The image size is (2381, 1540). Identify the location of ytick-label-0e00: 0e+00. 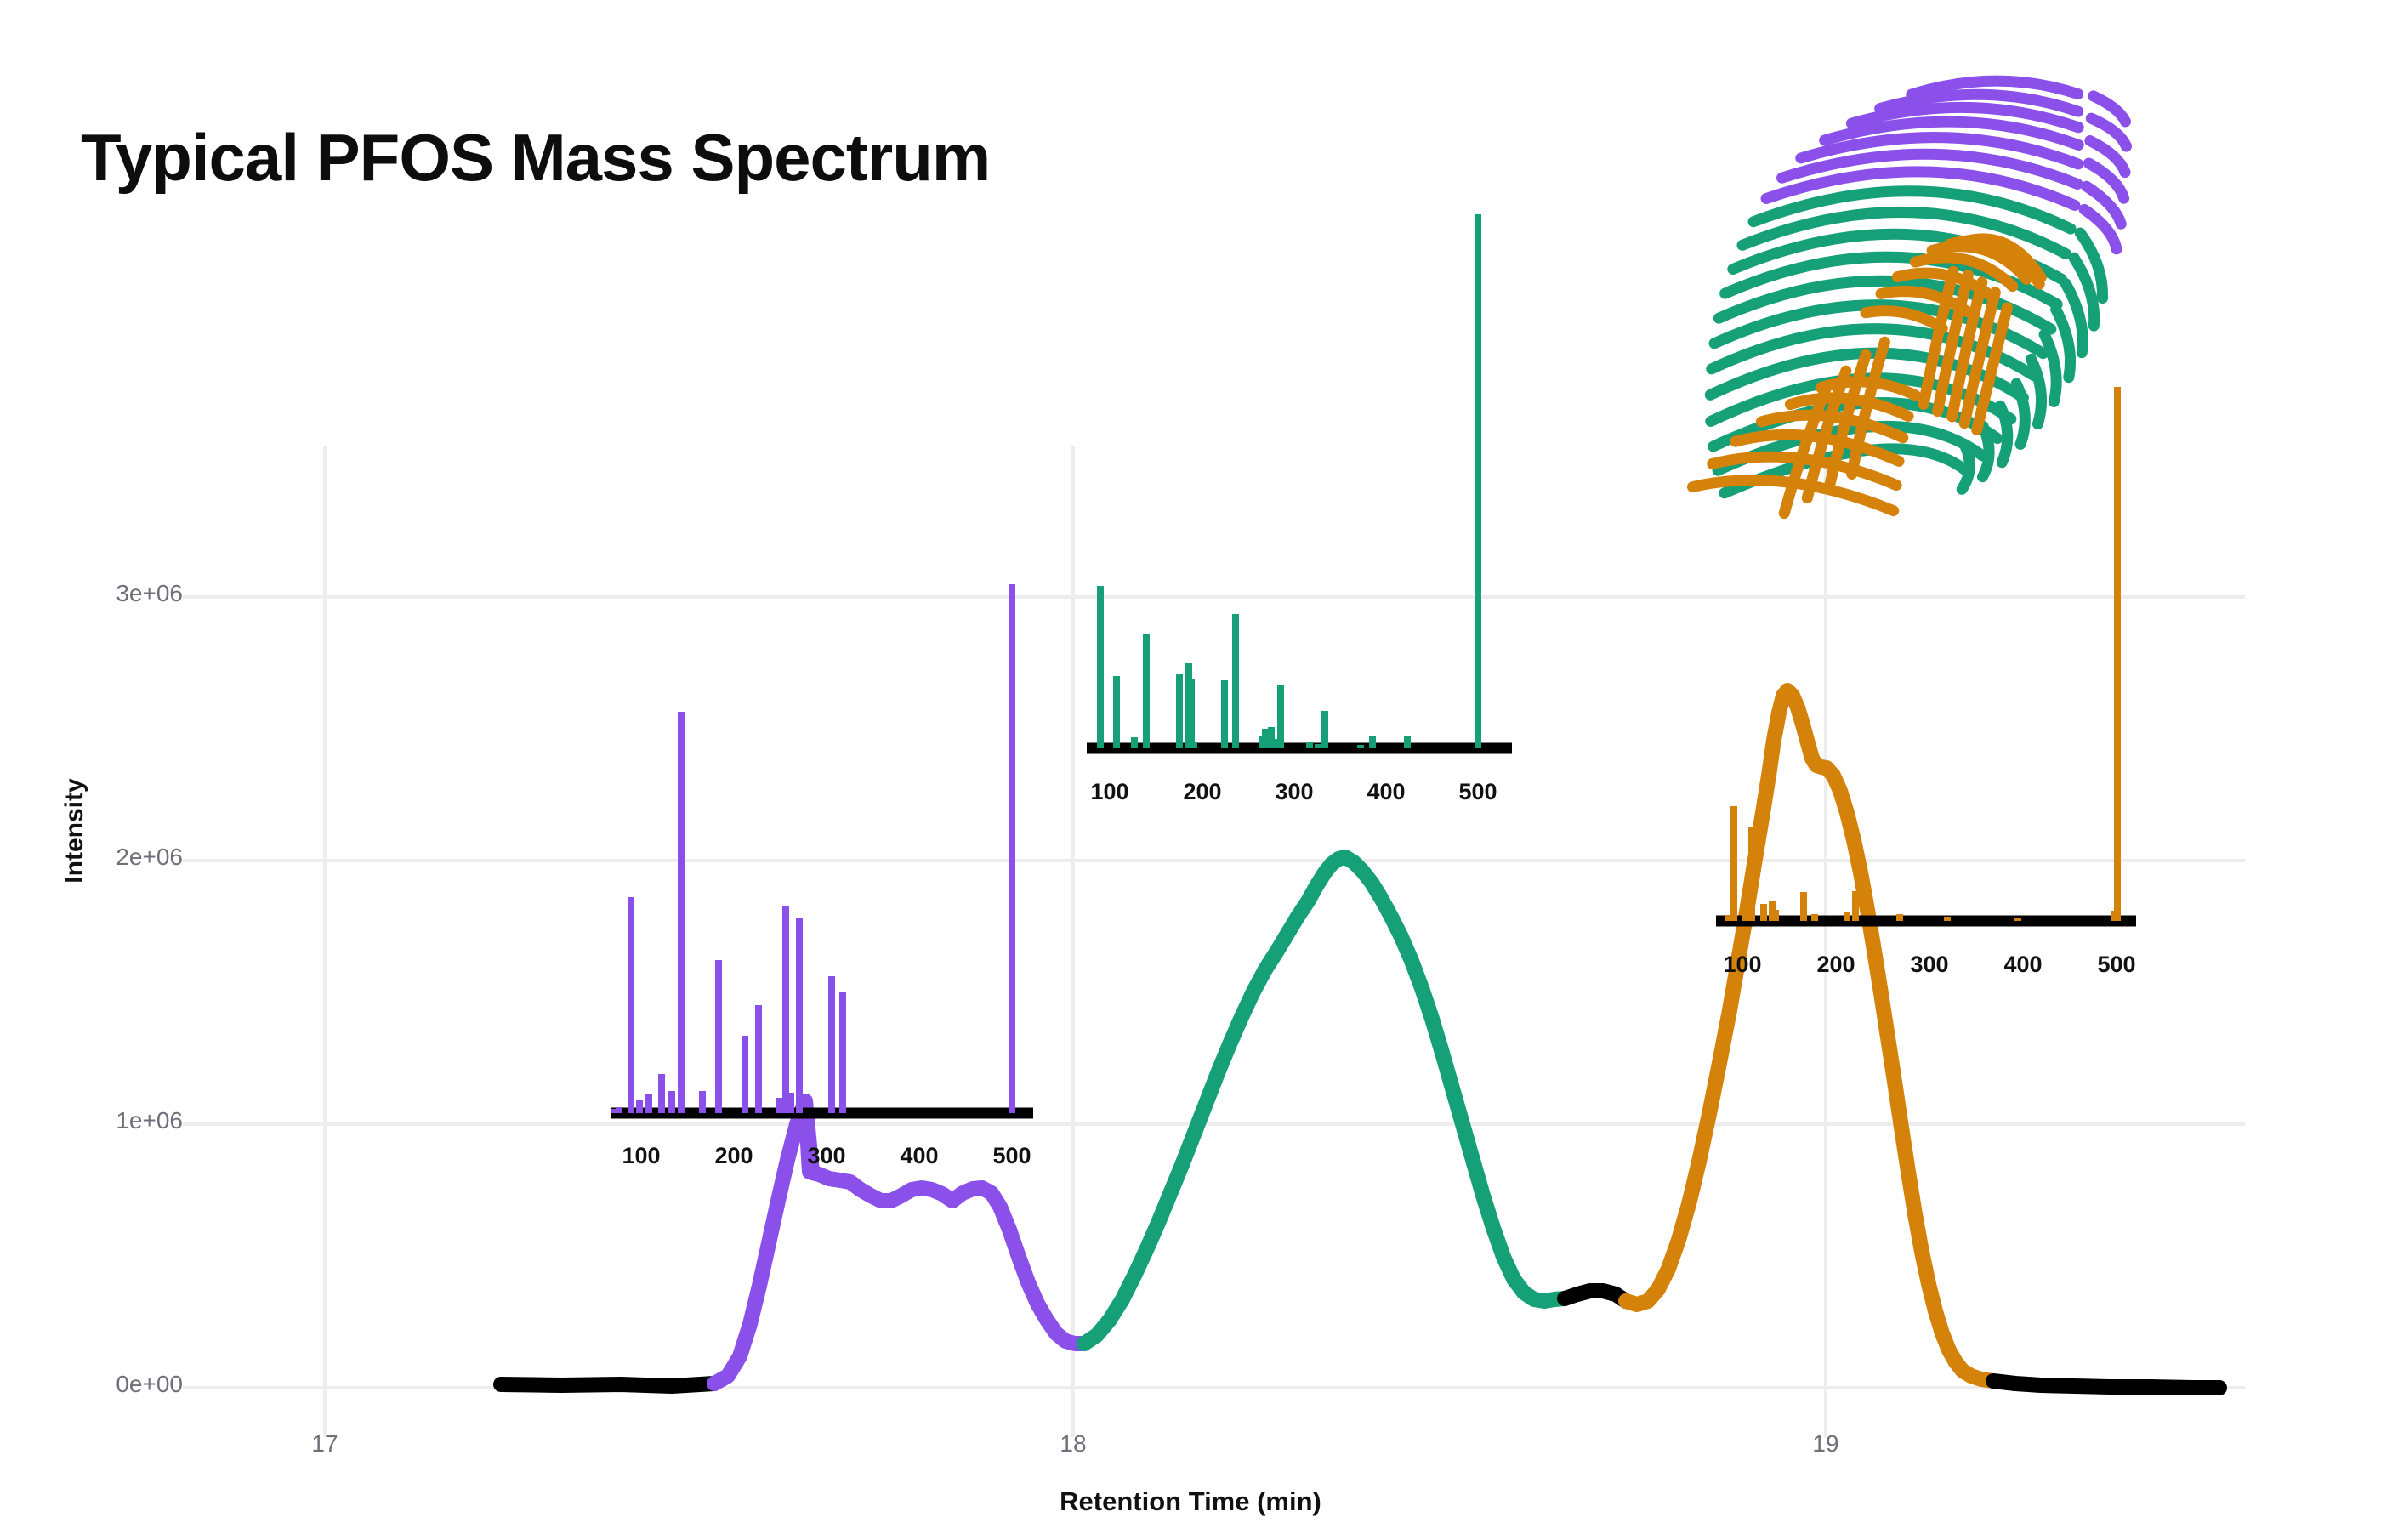
(149, 1384).